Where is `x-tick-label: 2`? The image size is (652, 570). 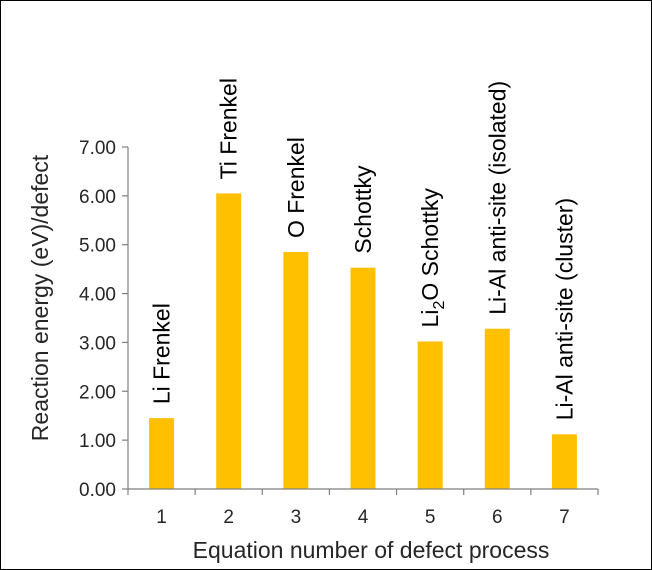
x-tick-label: 2 is located at coordinates (228, 517).